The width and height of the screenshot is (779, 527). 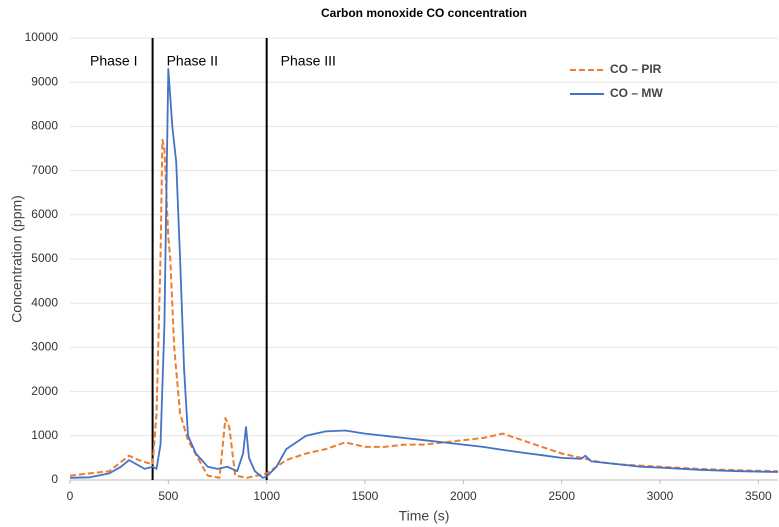 What do you see at coordinates (463, 496) in the screenshot?
I see `x-tick-label: 2000` at bounding box center [463, 496].